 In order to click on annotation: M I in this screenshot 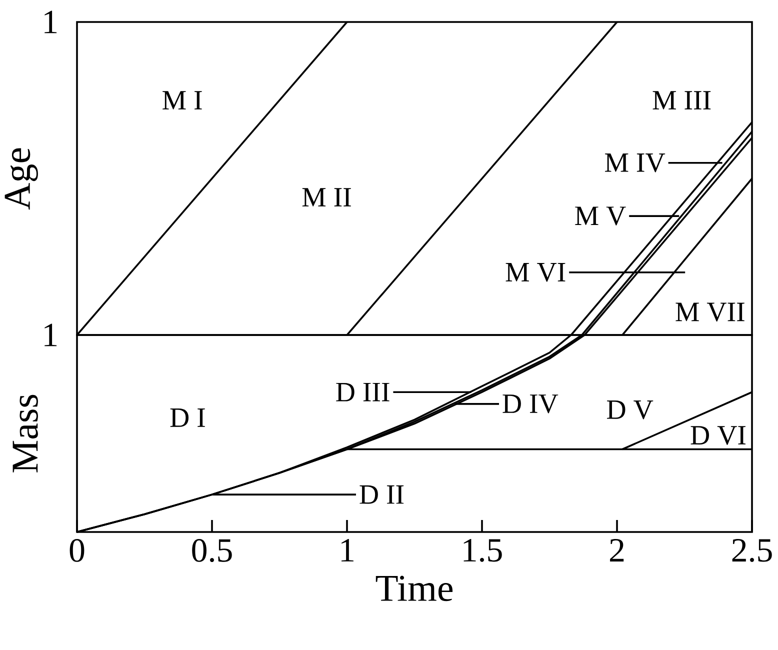, I will do `click(182, 100)`.